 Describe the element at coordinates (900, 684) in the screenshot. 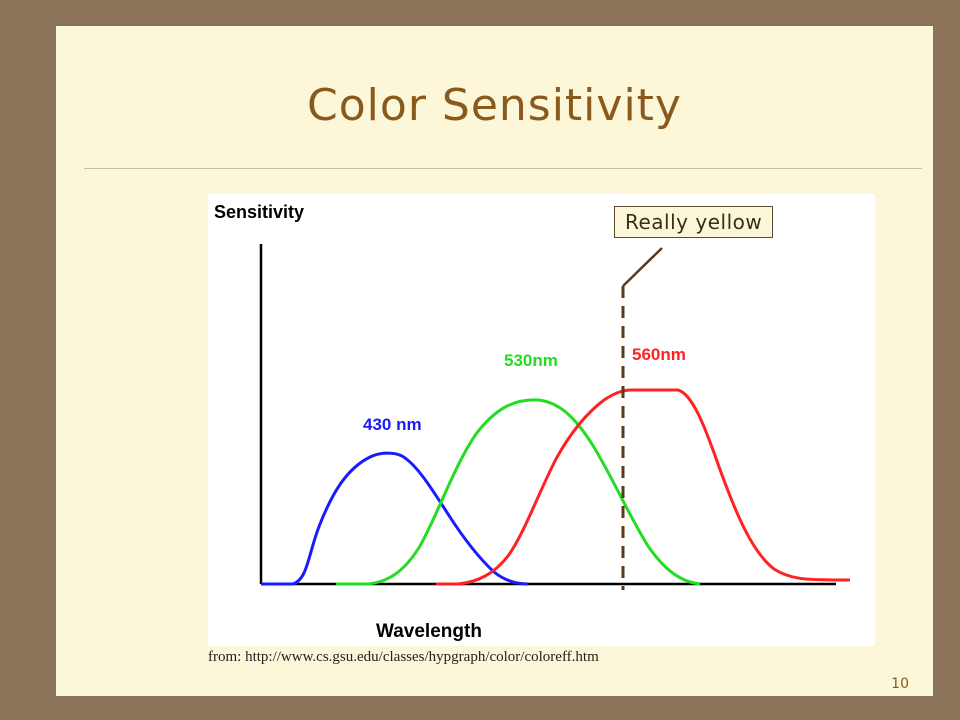

I see `page-number: 10` at that location.